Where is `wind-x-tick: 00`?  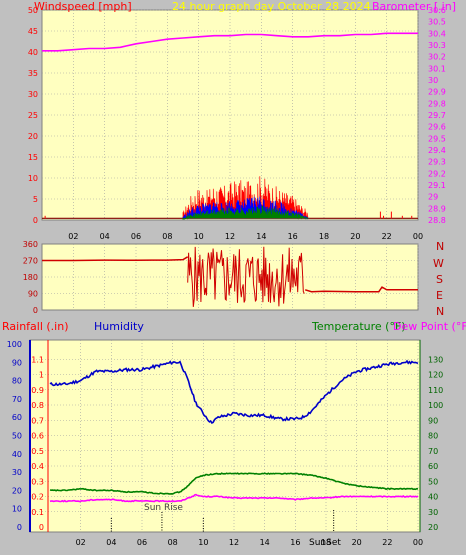 wind-x-tick: 00 is located at coordinates (418, 236).